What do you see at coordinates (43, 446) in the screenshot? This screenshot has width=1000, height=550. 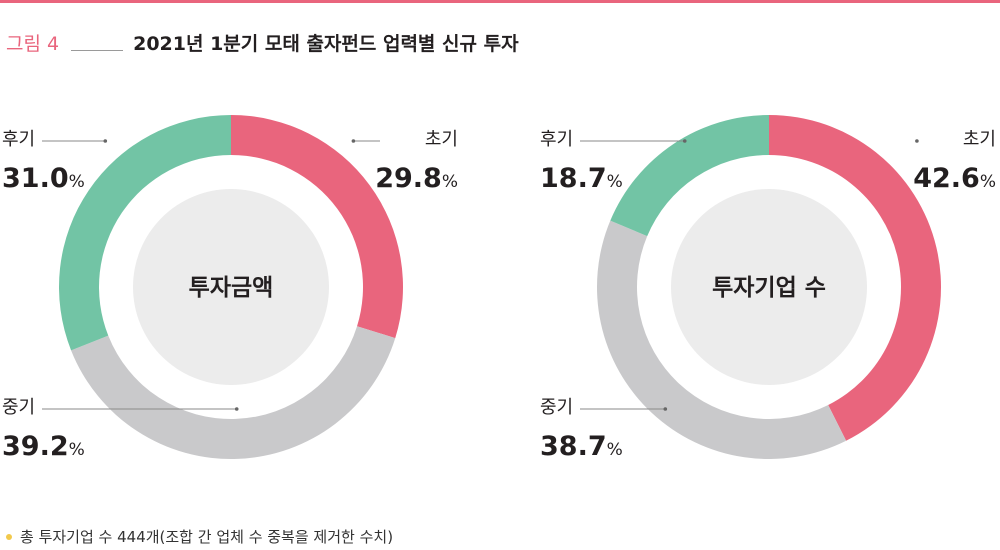 I see `donut-1-value-2: 39.2%` at bounding box center [43, 446].